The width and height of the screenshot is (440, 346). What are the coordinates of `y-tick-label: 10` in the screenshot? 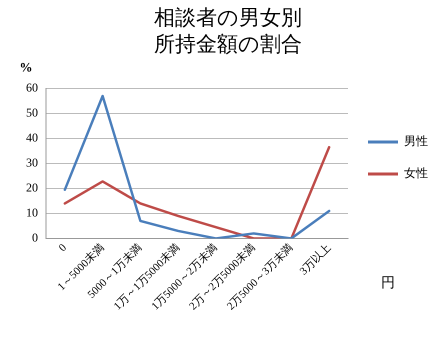 It's located at (32, 213).